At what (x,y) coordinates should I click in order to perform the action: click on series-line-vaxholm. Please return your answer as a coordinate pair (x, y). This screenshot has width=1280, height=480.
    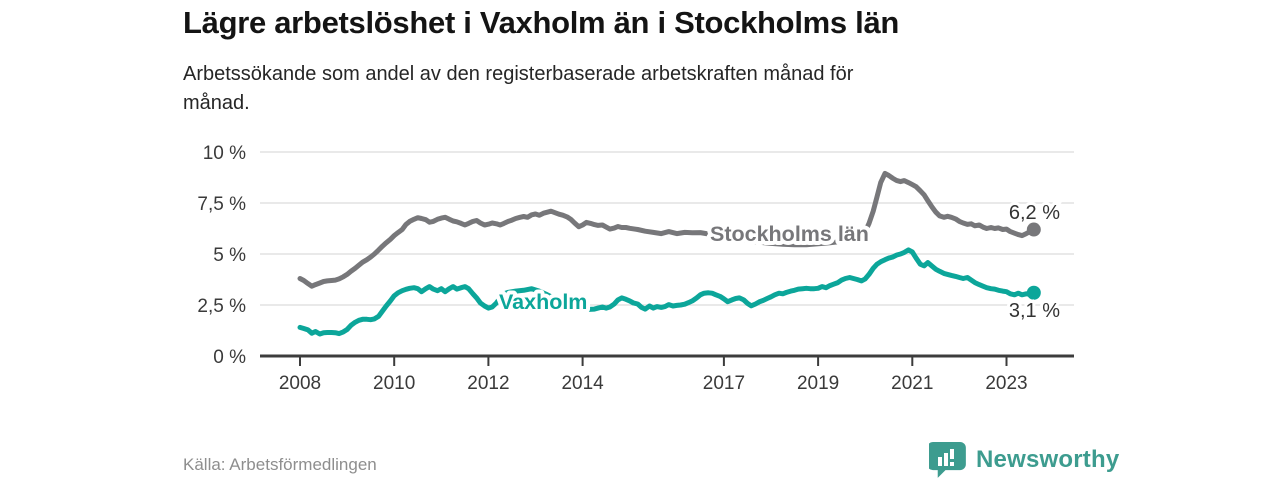
    Looking at the image, I should click on (667, 292).